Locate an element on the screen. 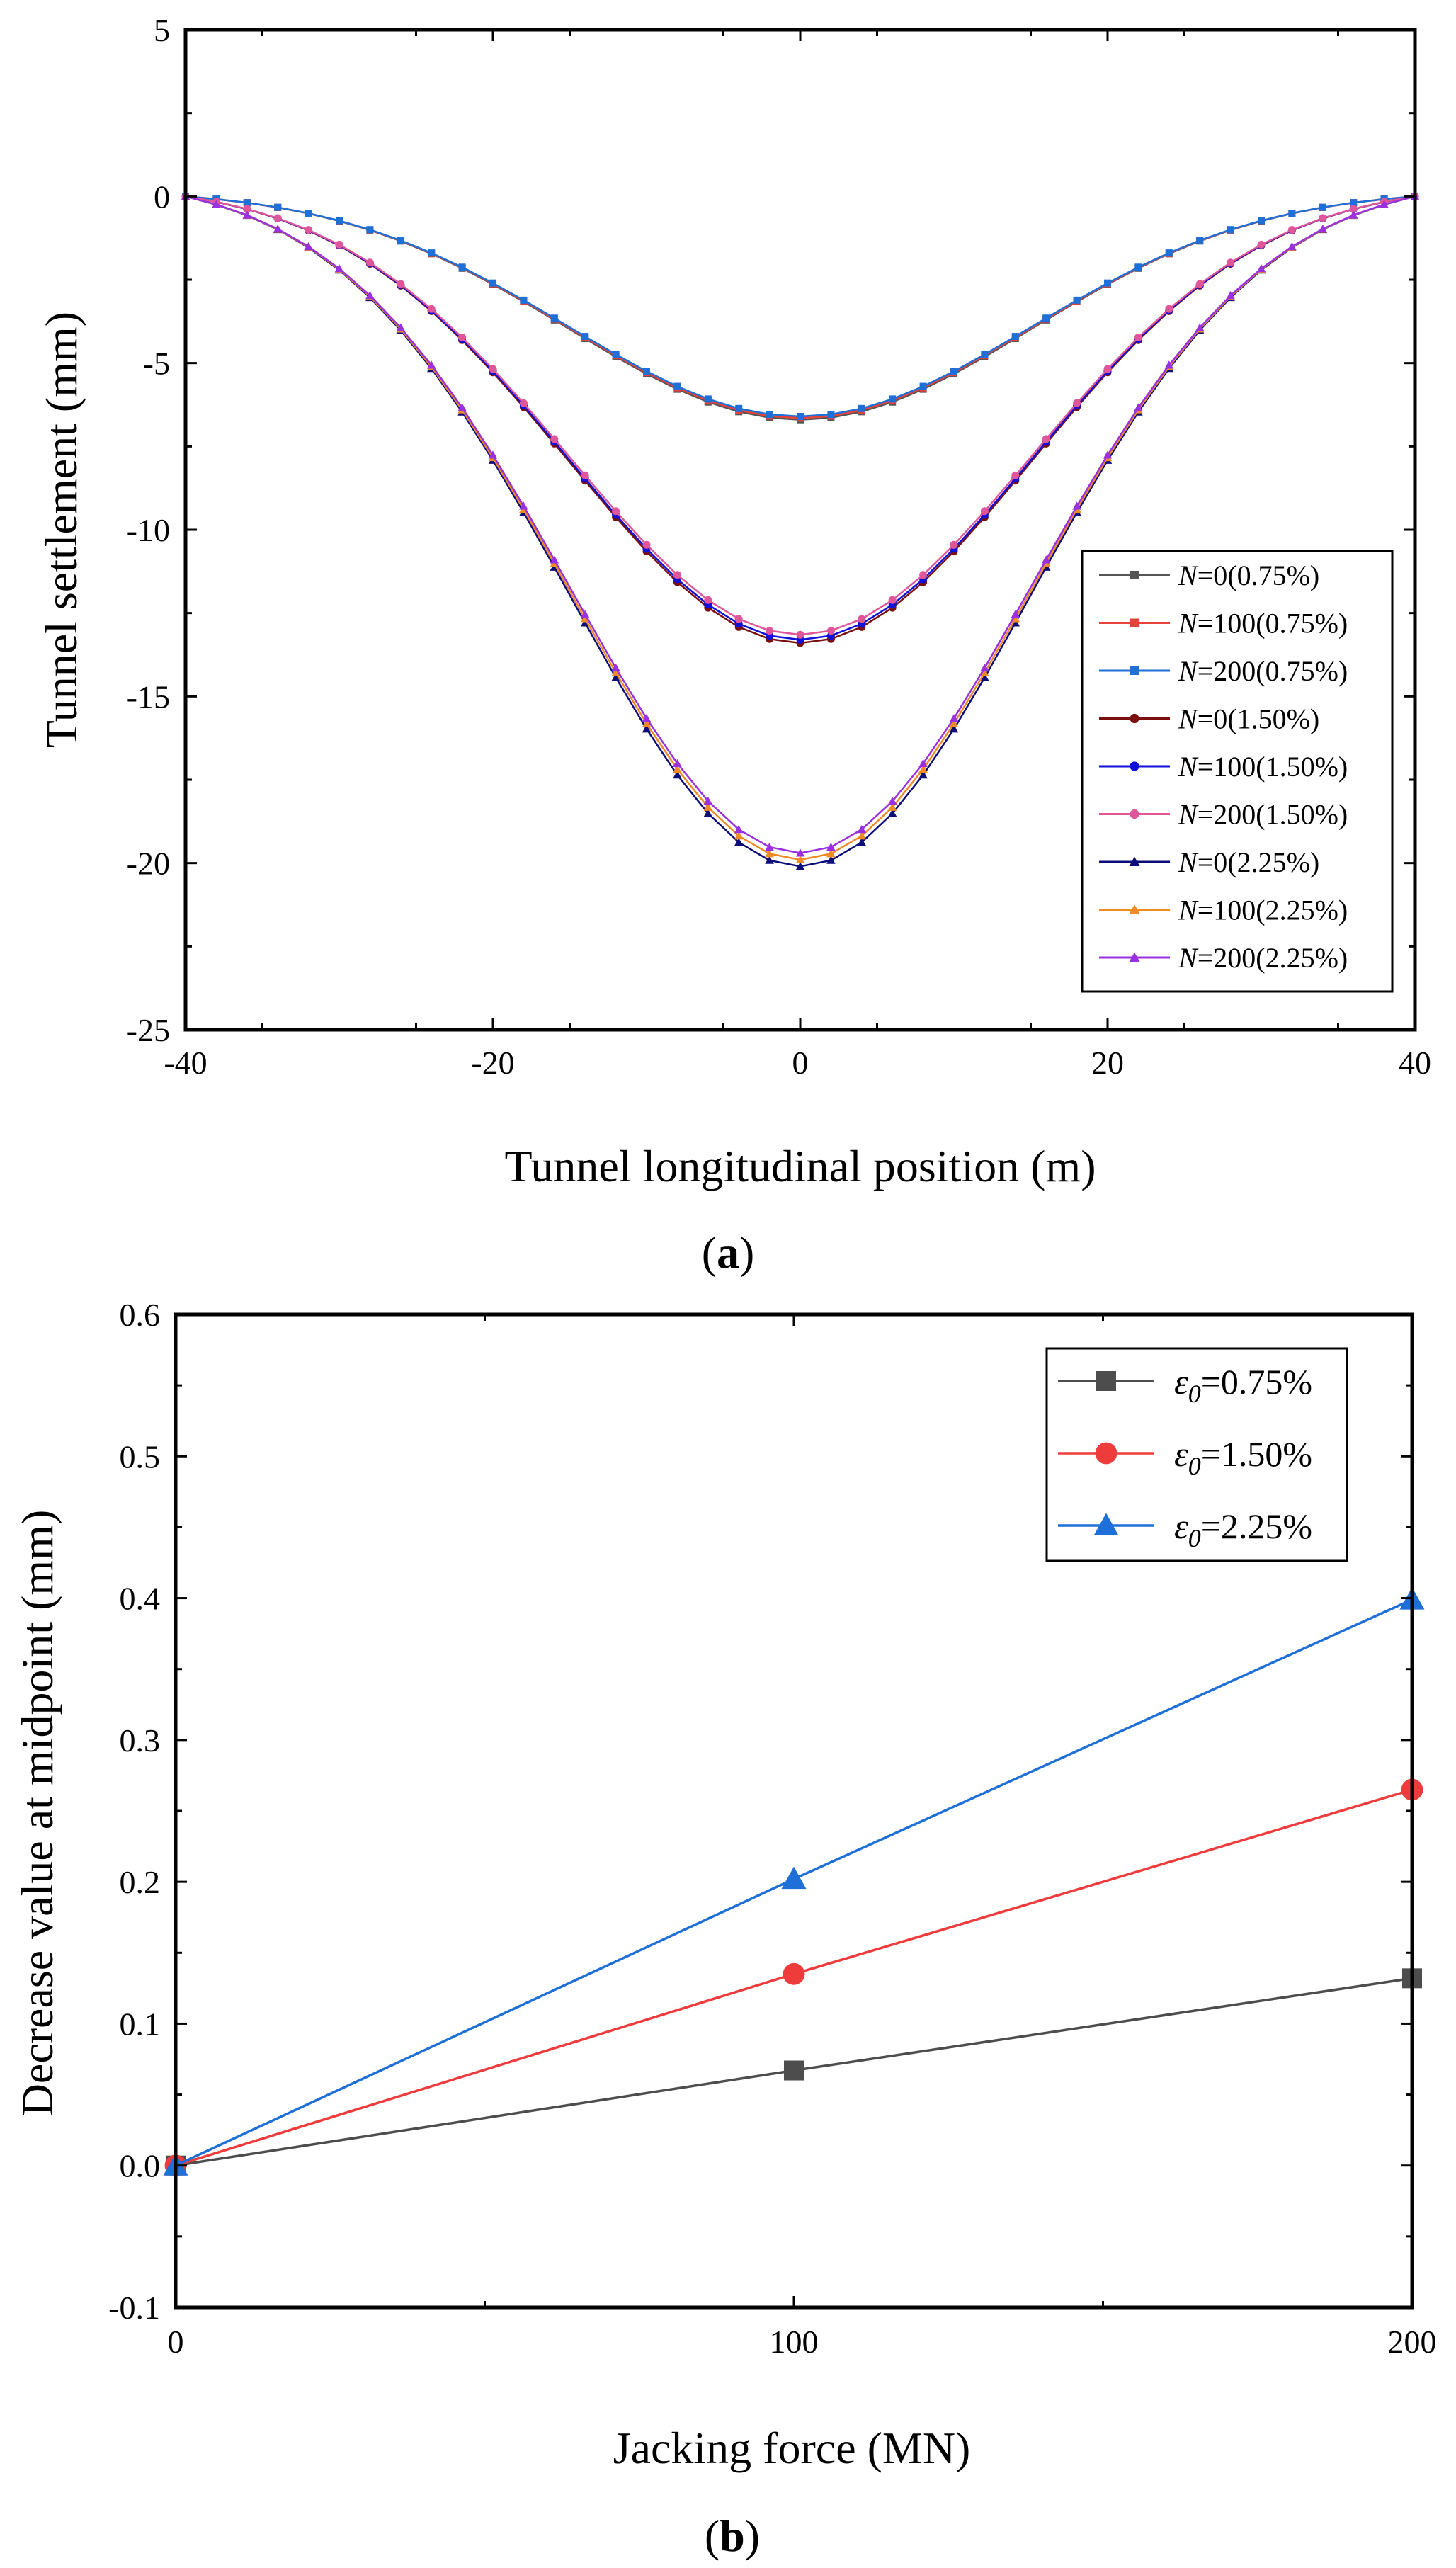  panel-a-y-tick-label: -15 is located at coordinates (148, 696).